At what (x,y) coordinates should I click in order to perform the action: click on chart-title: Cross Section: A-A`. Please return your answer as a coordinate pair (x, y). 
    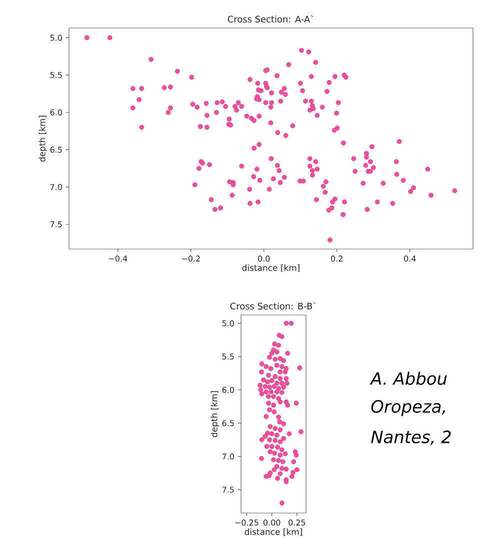
    Looking at the image, I should click on (270, 19).